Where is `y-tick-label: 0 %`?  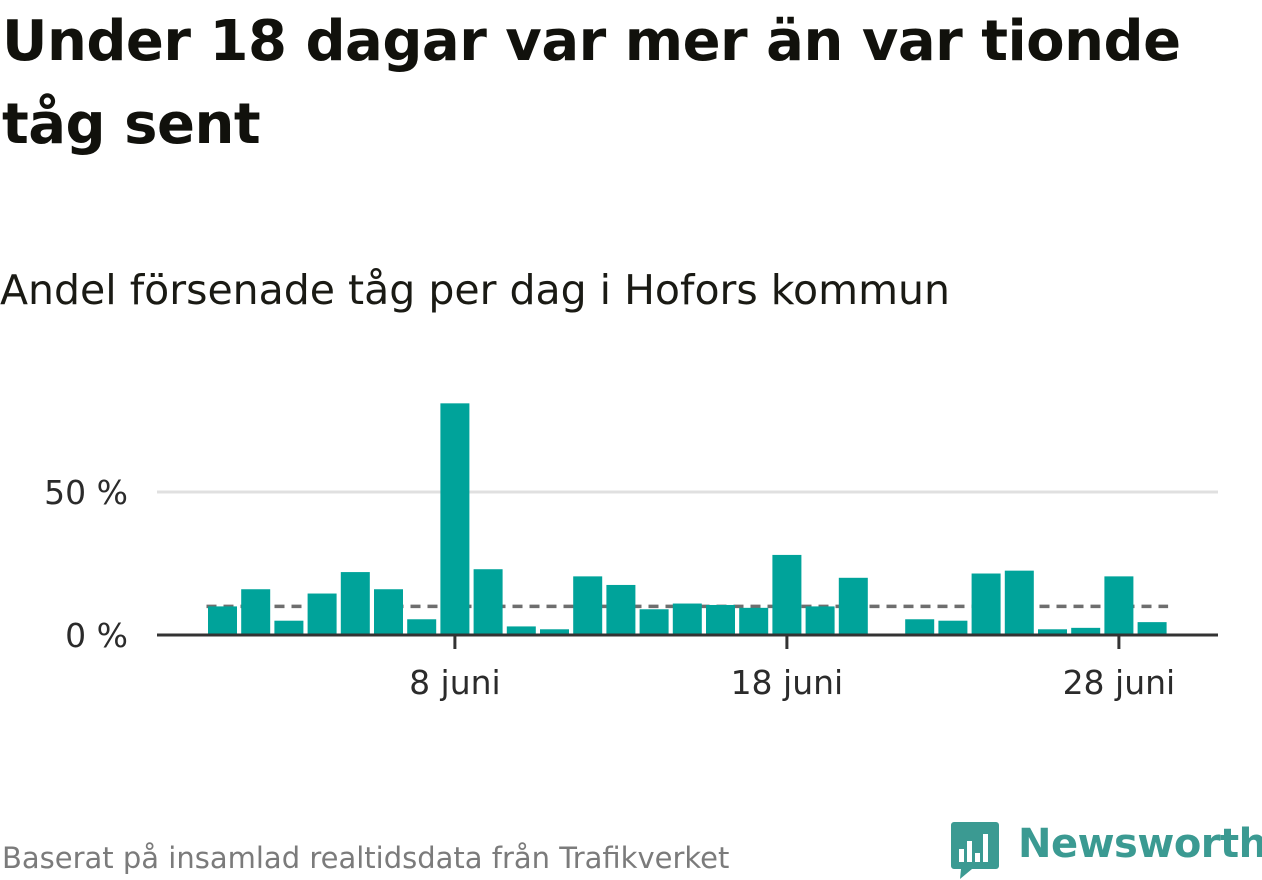 y-tick-label: 0 % is located at coordinates (96, 635).